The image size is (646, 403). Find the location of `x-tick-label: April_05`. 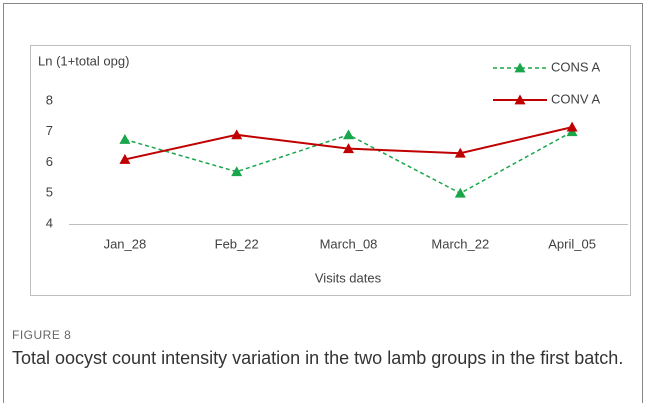

x-tick-label: April_05 is located at coordinates (572, 243).